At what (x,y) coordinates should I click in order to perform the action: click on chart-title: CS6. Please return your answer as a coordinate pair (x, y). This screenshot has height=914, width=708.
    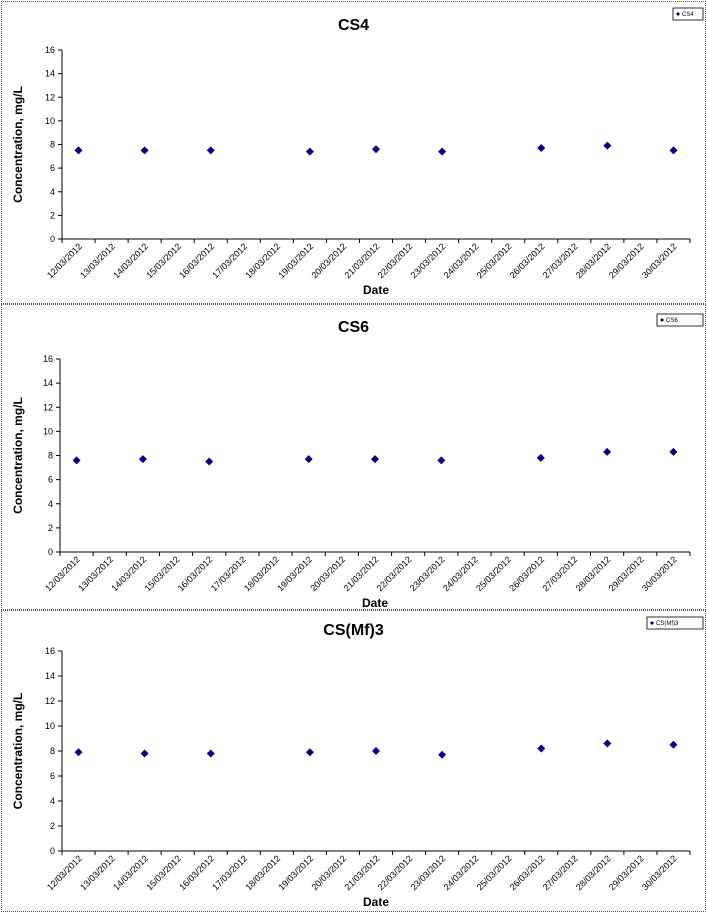
    Looking at the image, I should click on (353, 327).